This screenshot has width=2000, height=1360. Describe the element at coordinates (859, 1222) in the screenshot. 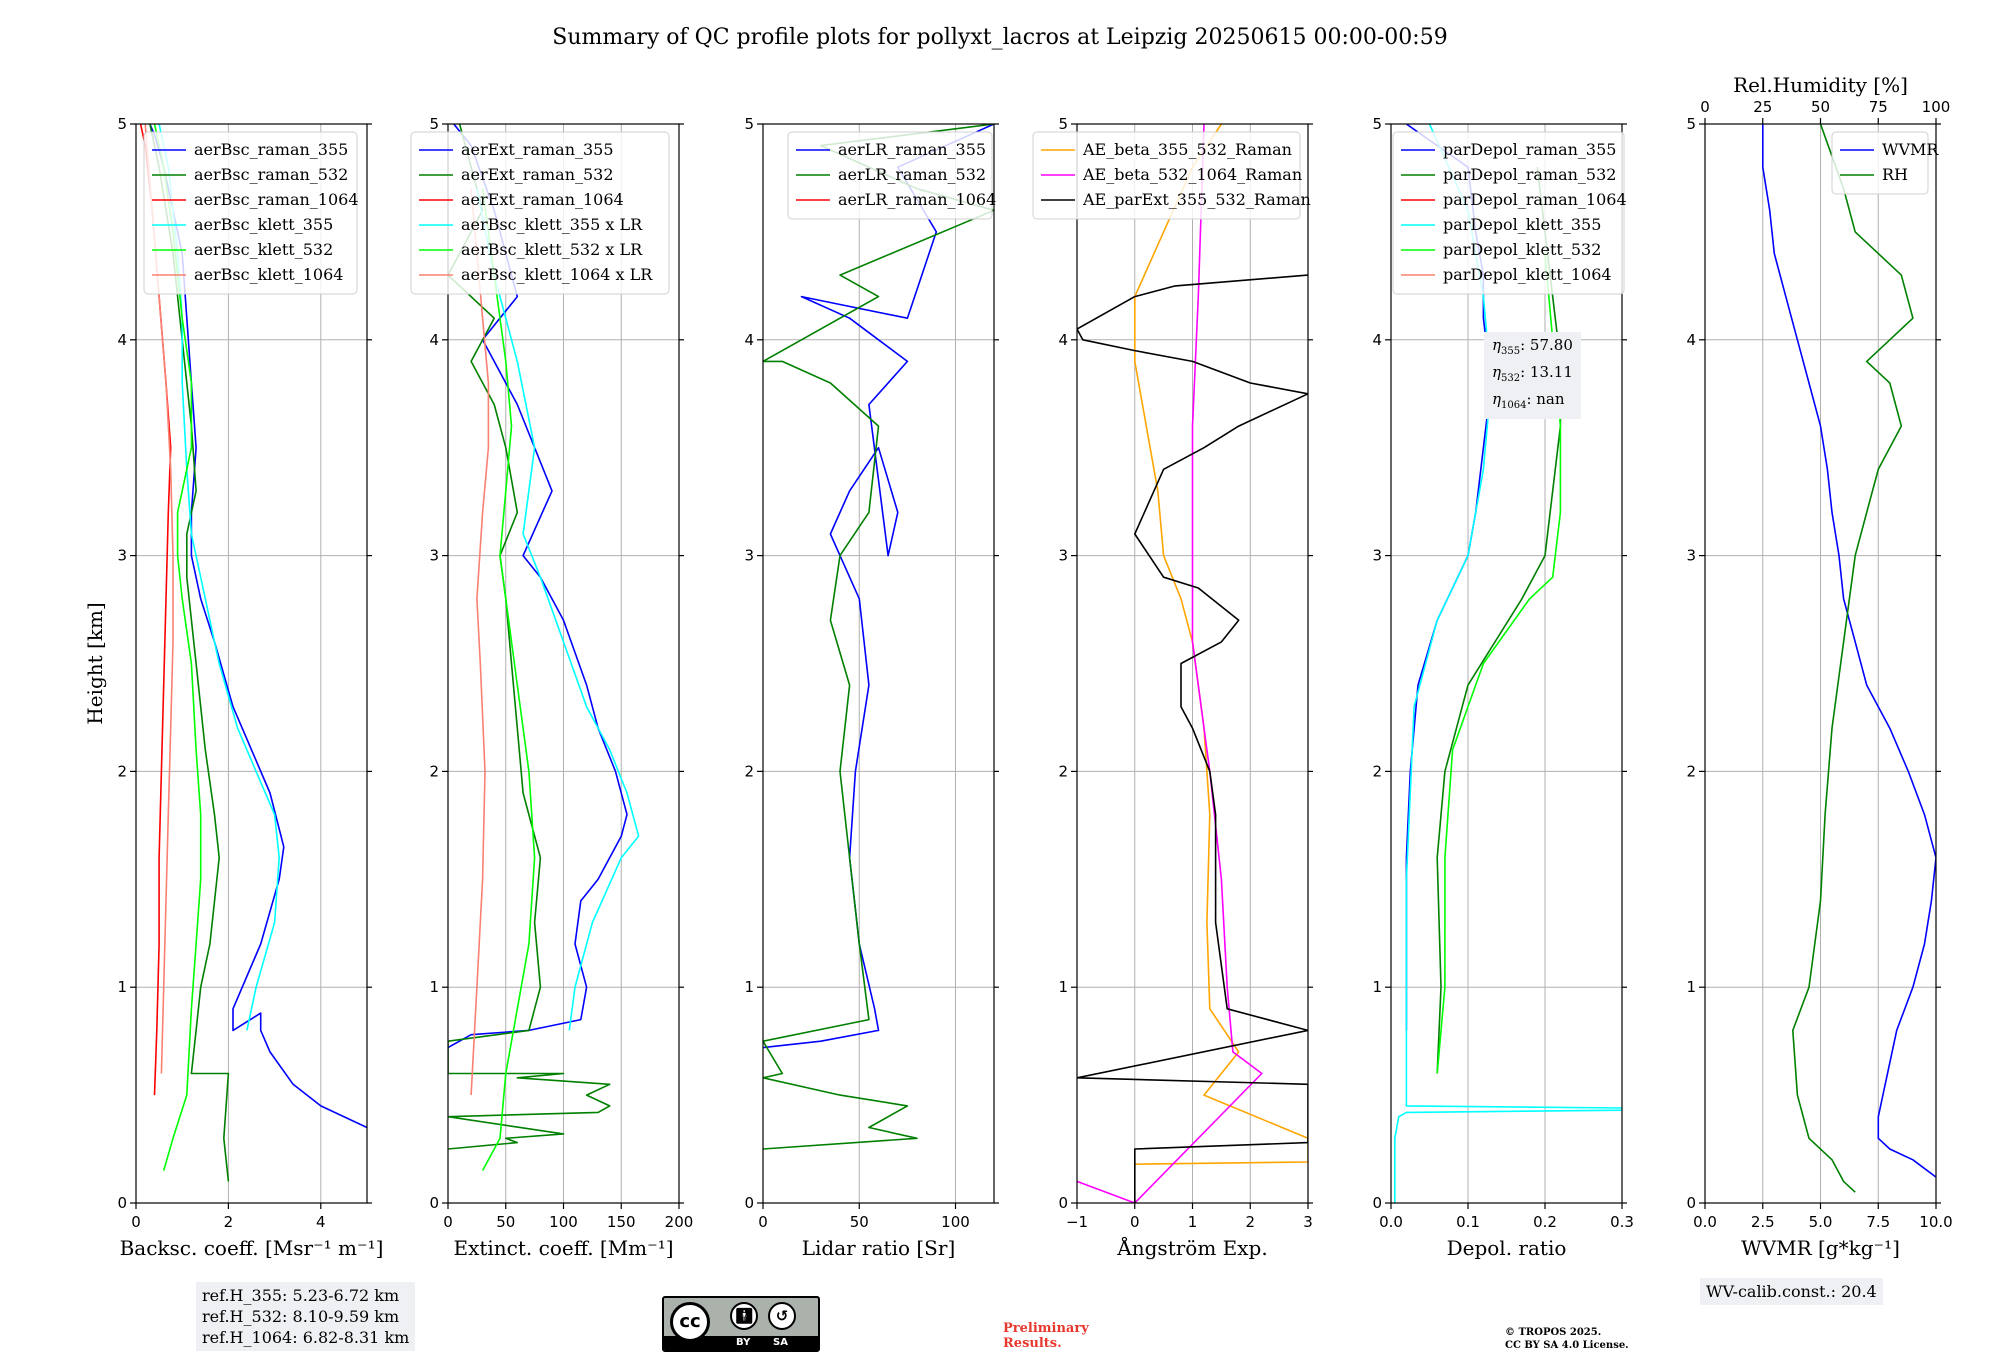

I see `x-tick-label: 50` at that location.